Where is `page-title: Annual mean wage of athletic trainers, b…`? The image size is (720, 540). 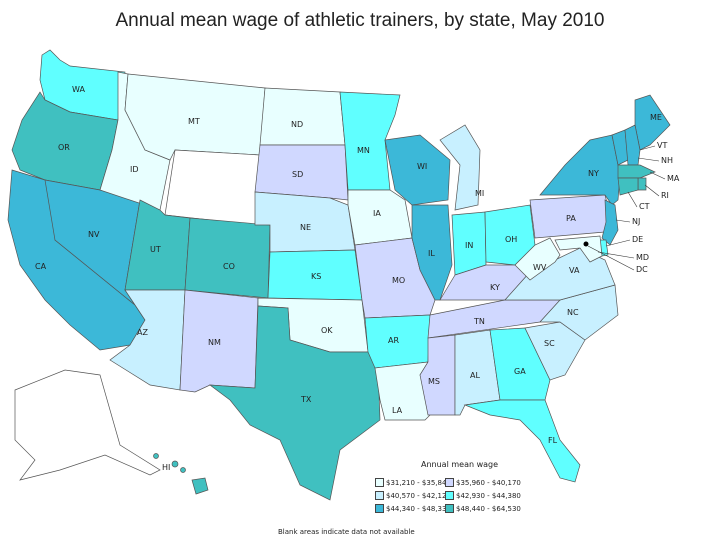 page-title: Annual mean wage of athletic trainers, b… is located at coordinates (360, 20).